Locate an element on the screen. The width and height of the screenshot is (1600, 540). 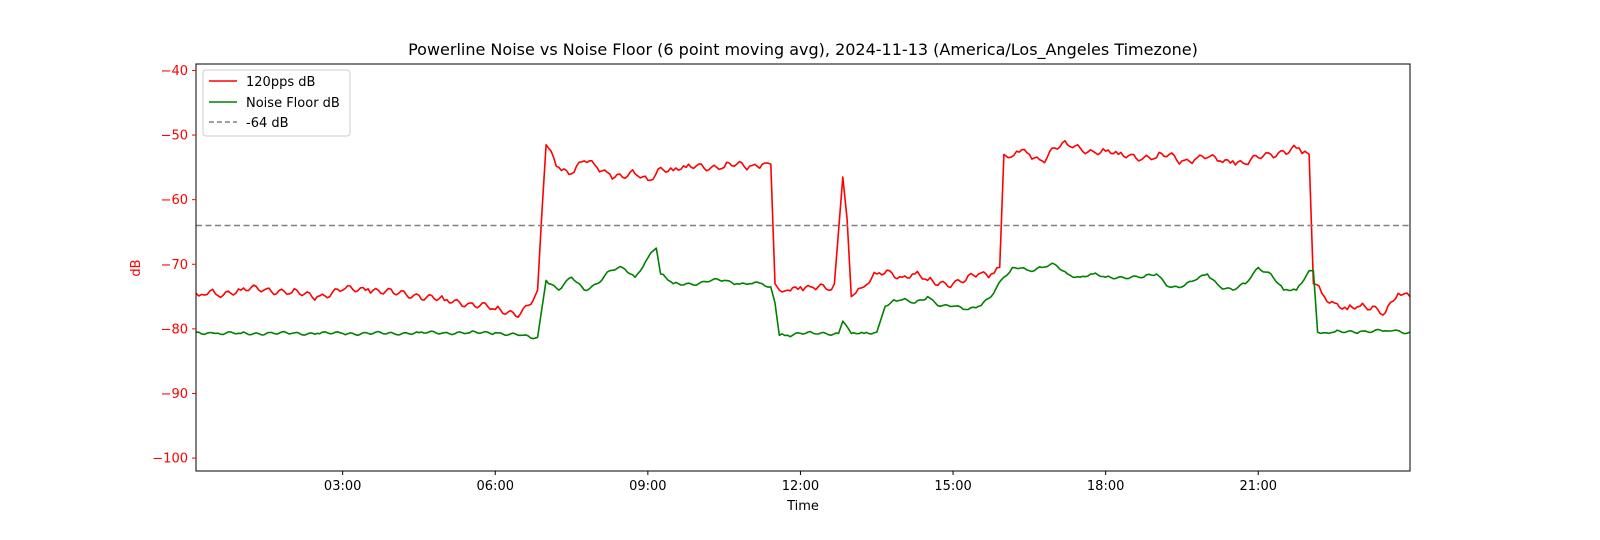
legend: 120pps dB Noise Floor dB -64 dB is located at coordinates (276, 103).